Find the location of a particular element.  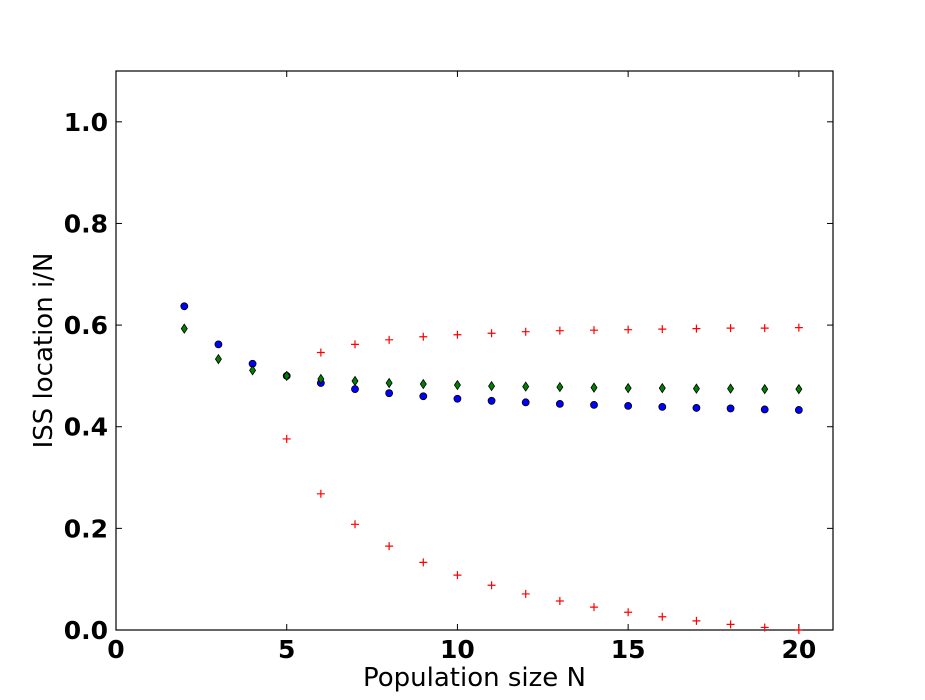

x-tick-label: 10 is located at coordinates (457, 649).